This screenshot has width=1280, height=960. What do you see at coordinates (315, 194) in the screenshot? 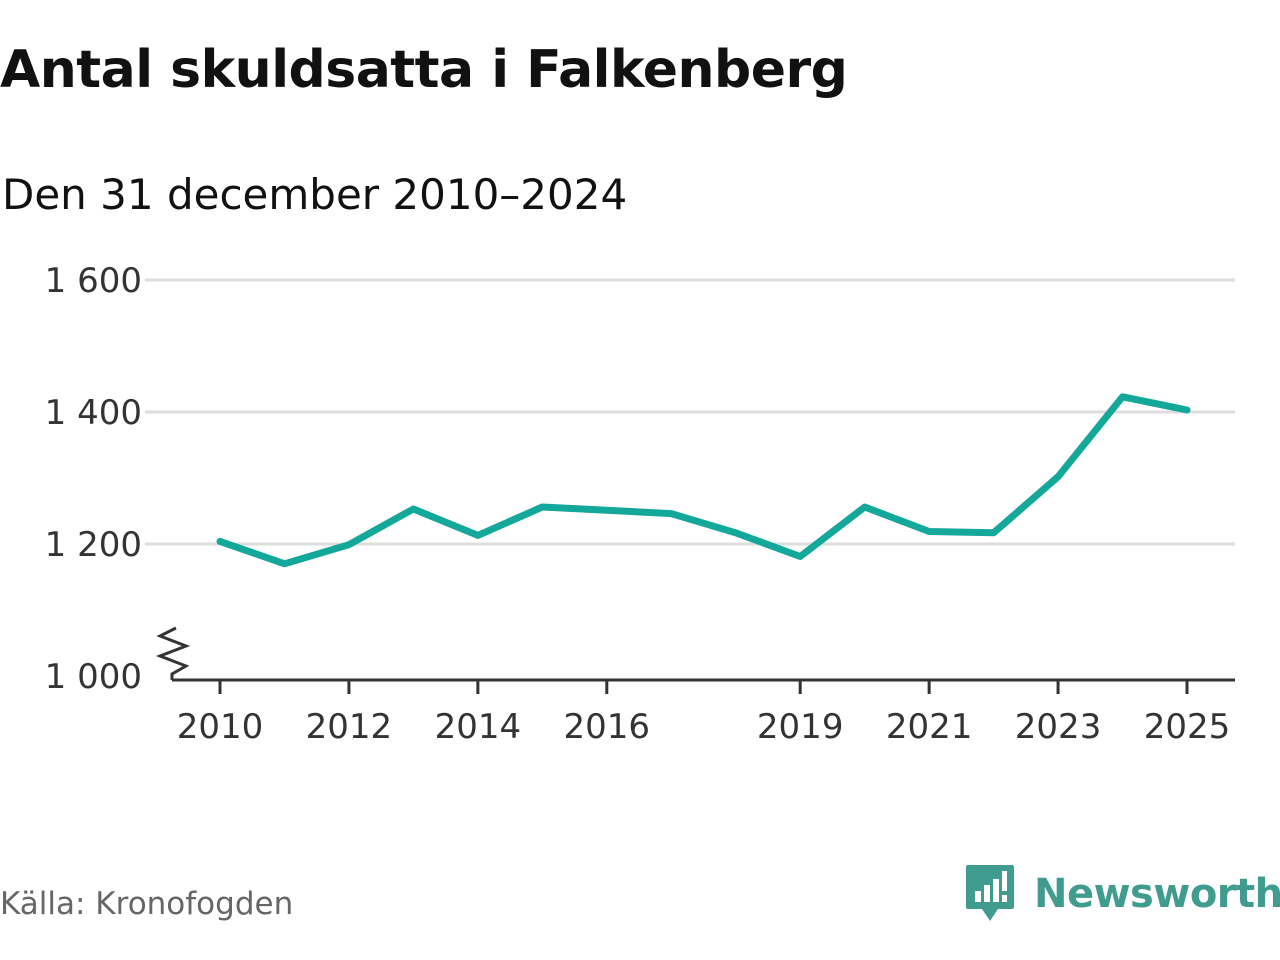
I see `chart-subtitle: Den 31 december 2010–2024` at bounding box center [315, 194].